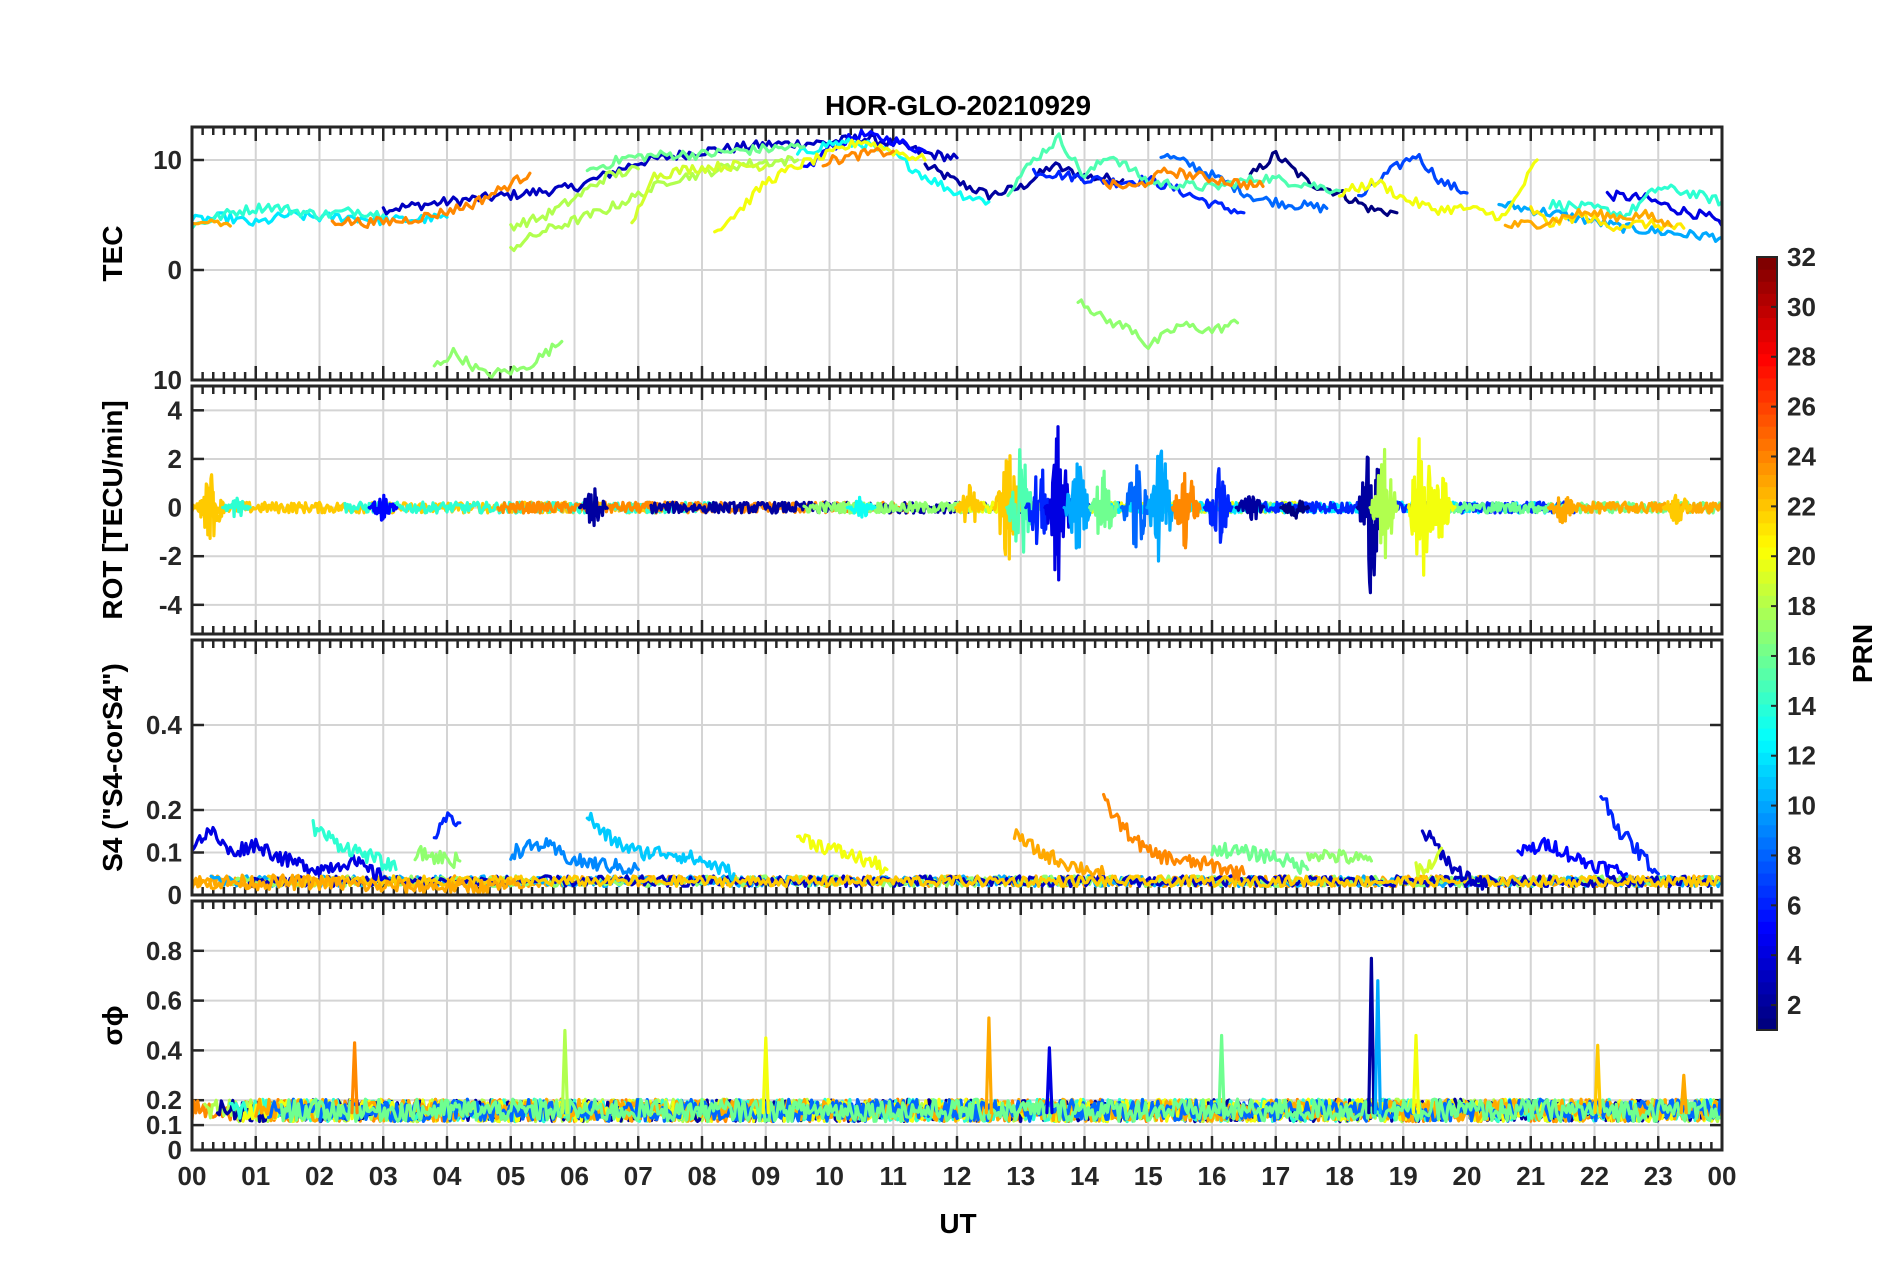 The width and height of the screenshot is (1902, 1272). Describe the element at coordinates (1801, 606) in the screenshot. I see `colorbar-tick-label: 18` at that location.